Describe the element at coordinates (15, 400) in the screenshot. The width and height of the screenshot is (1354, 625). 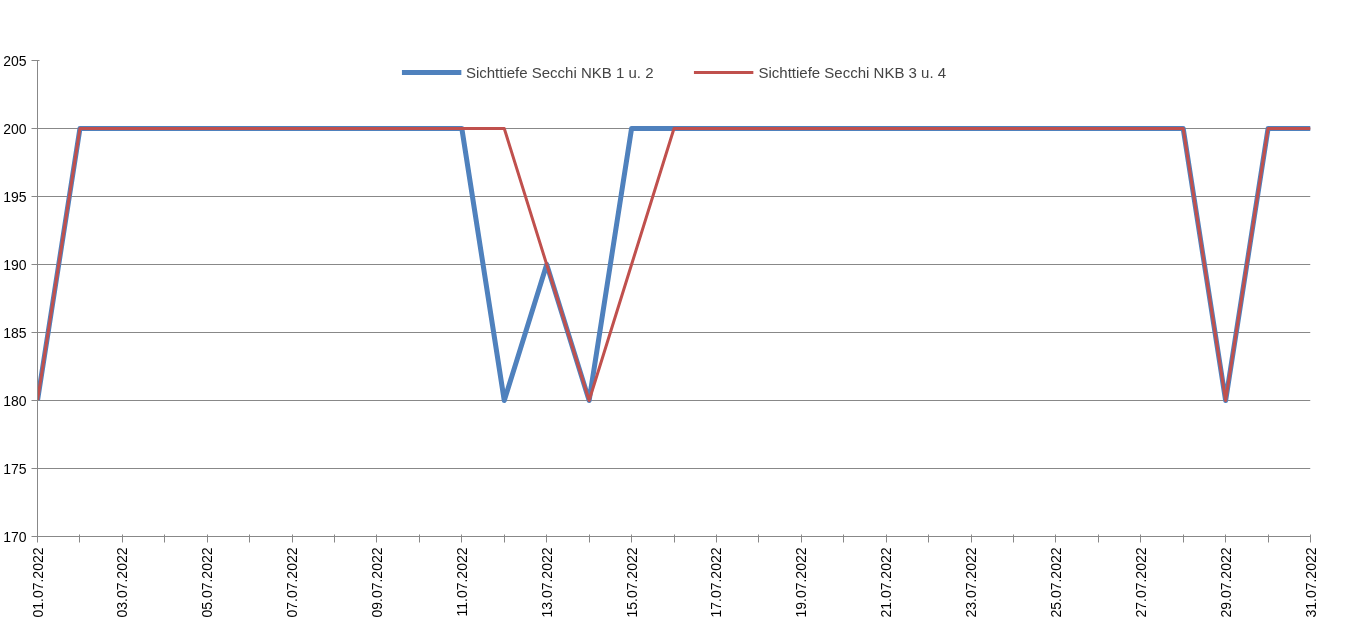
I see `y-tick-label: 180` at that location.